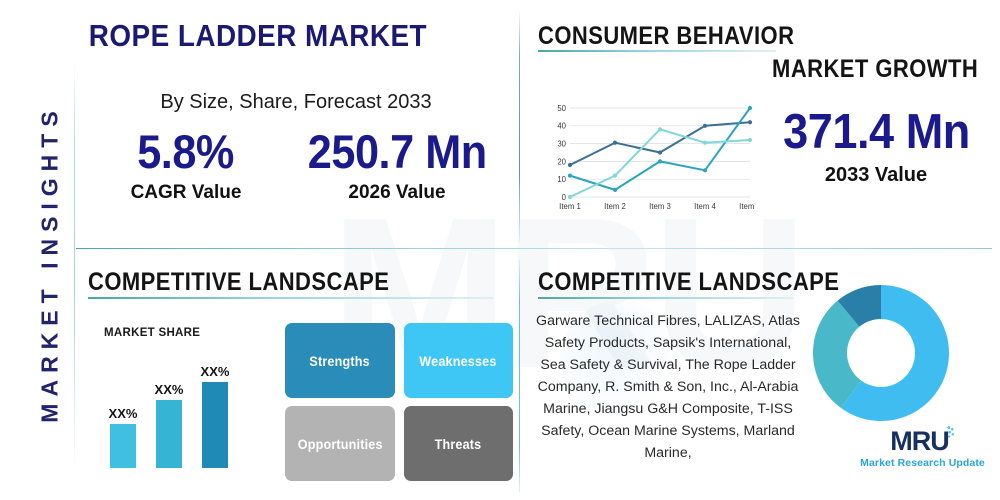 Image resolution: width=1000 pixels, height=500 pixels. Describe the element at coordinates (747, 206) in the screenshot. I see `svg-text: Item 5` at that location.